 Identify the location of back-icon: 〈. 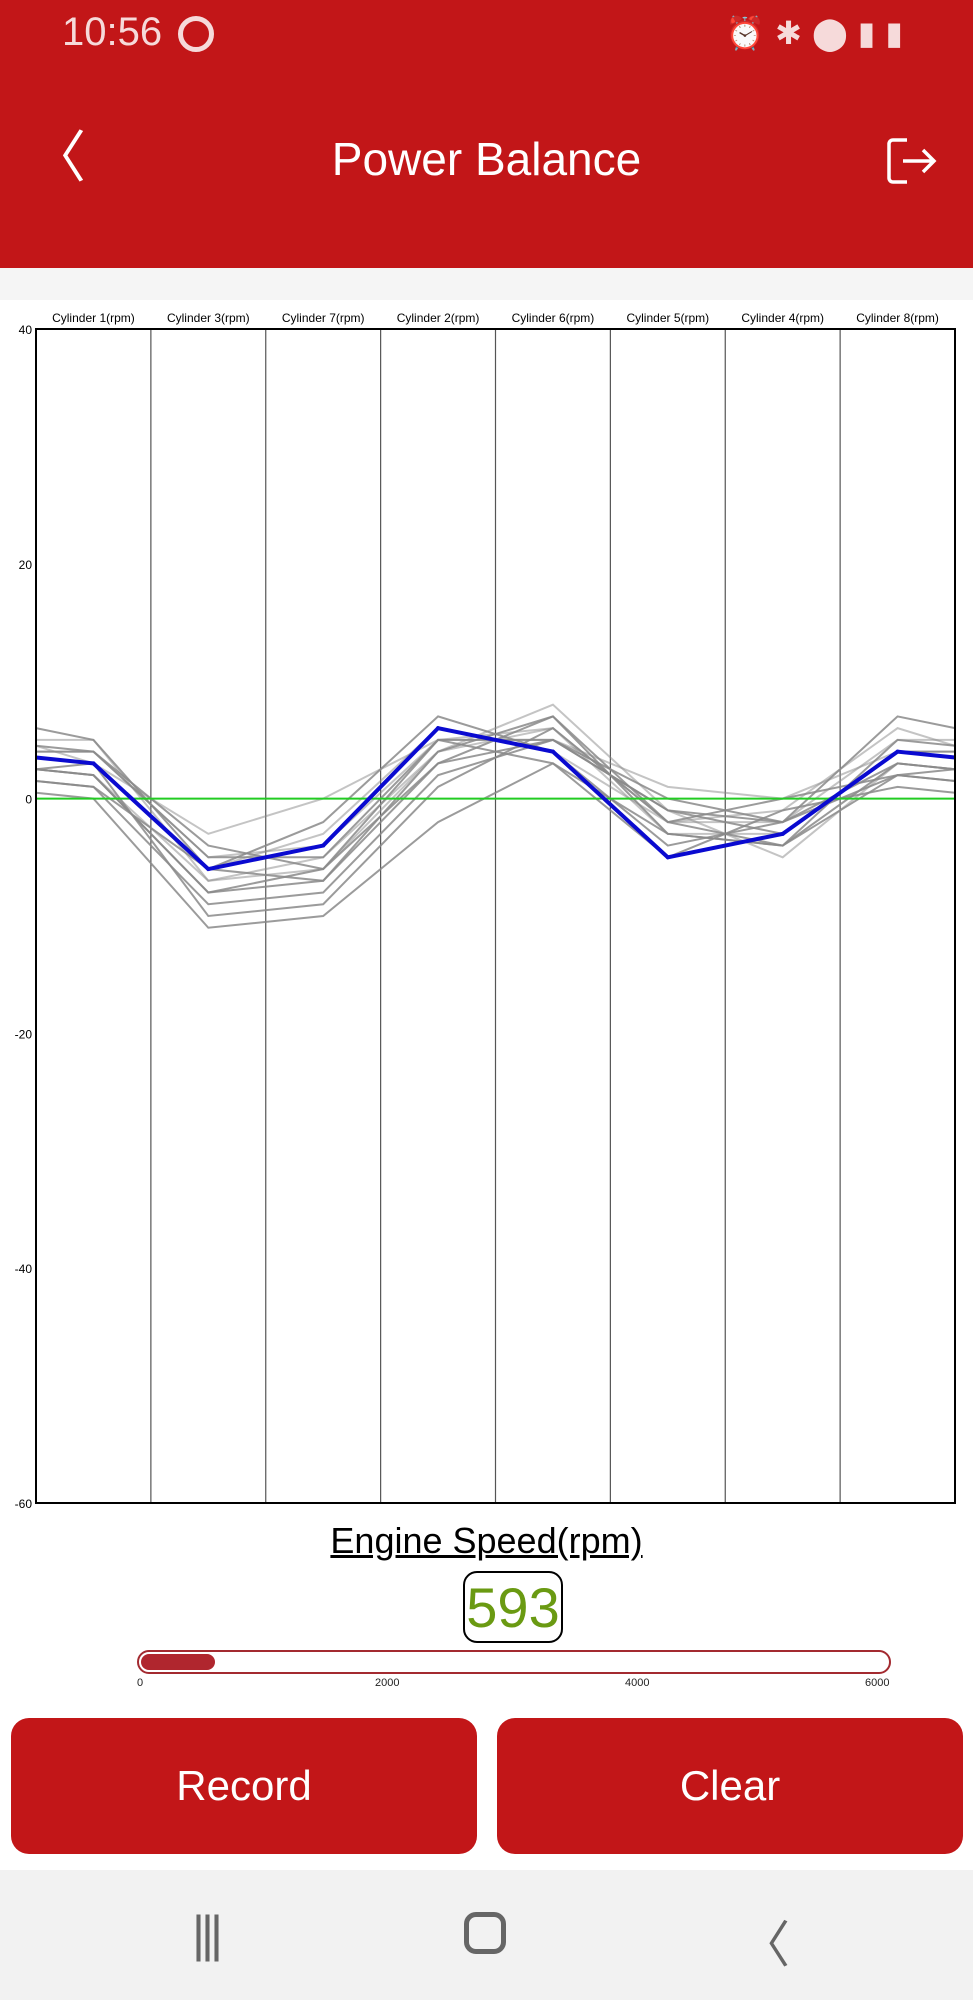
(765, 1945).